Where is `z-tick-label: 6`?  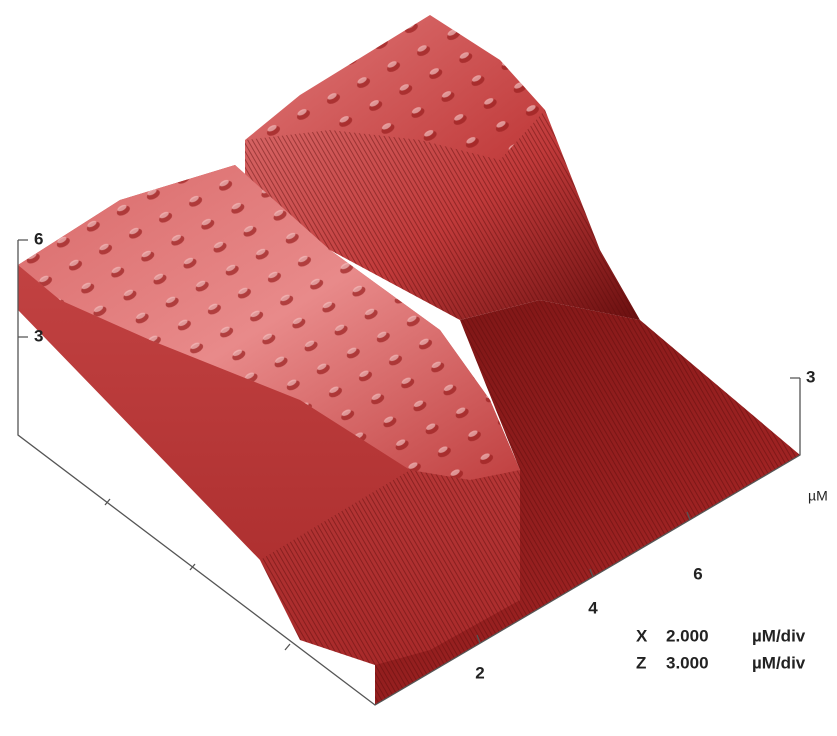 z-tick-label: 6 is located at coordinates (38, 238).